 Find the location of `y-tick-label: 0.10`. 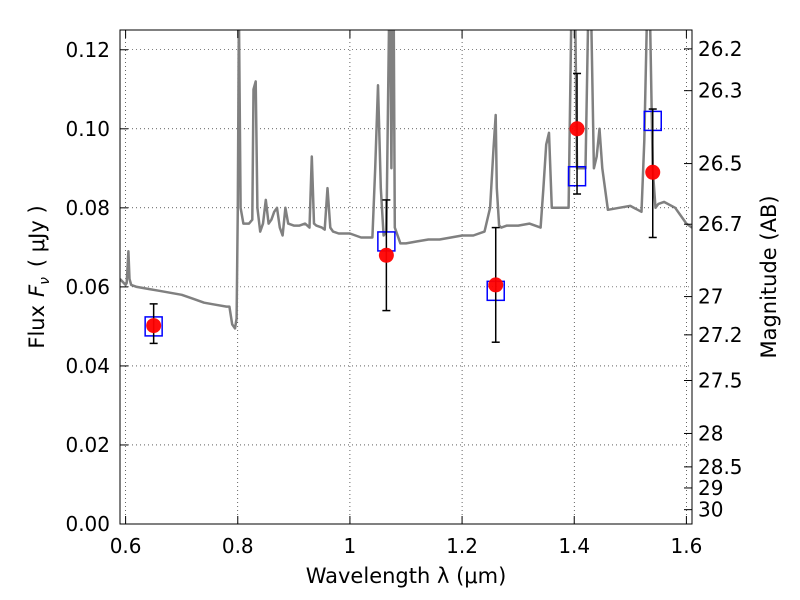

y-tick-label: 0.10 is located at coordinates (87, 129).